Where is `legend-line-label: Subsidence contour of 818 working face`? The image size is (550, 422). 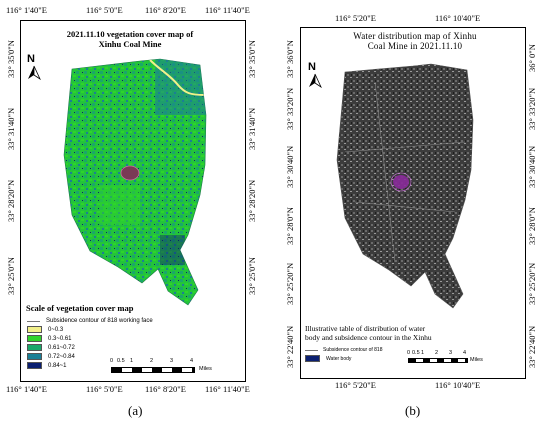 legend-line-label: Subsidence contour of 818 working face is located at coordinates (99, 321).